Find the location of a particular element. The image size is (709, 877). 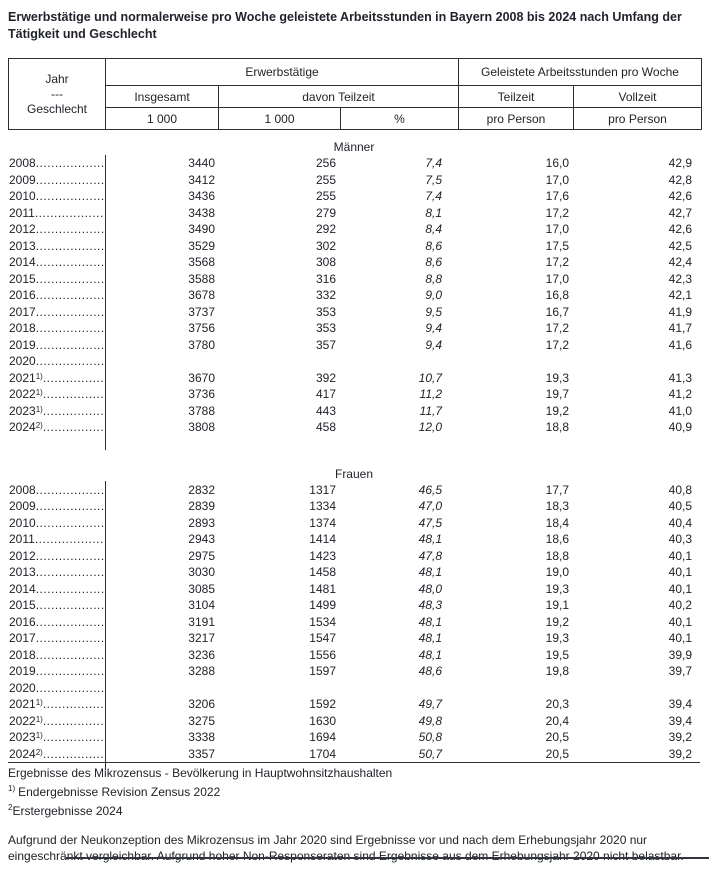

header-insgesamt: Insgesamt is located at coordinates (162, 97).